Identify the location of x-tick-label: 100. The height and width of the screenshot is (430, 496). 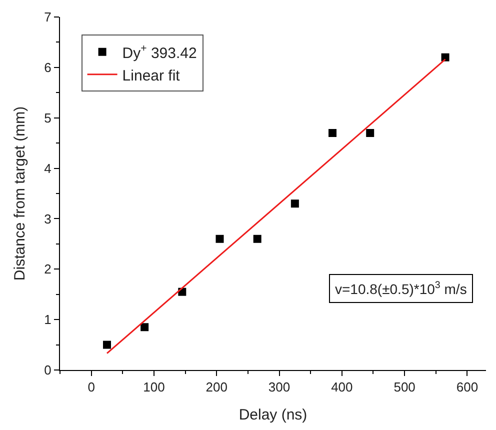
(154, 387).